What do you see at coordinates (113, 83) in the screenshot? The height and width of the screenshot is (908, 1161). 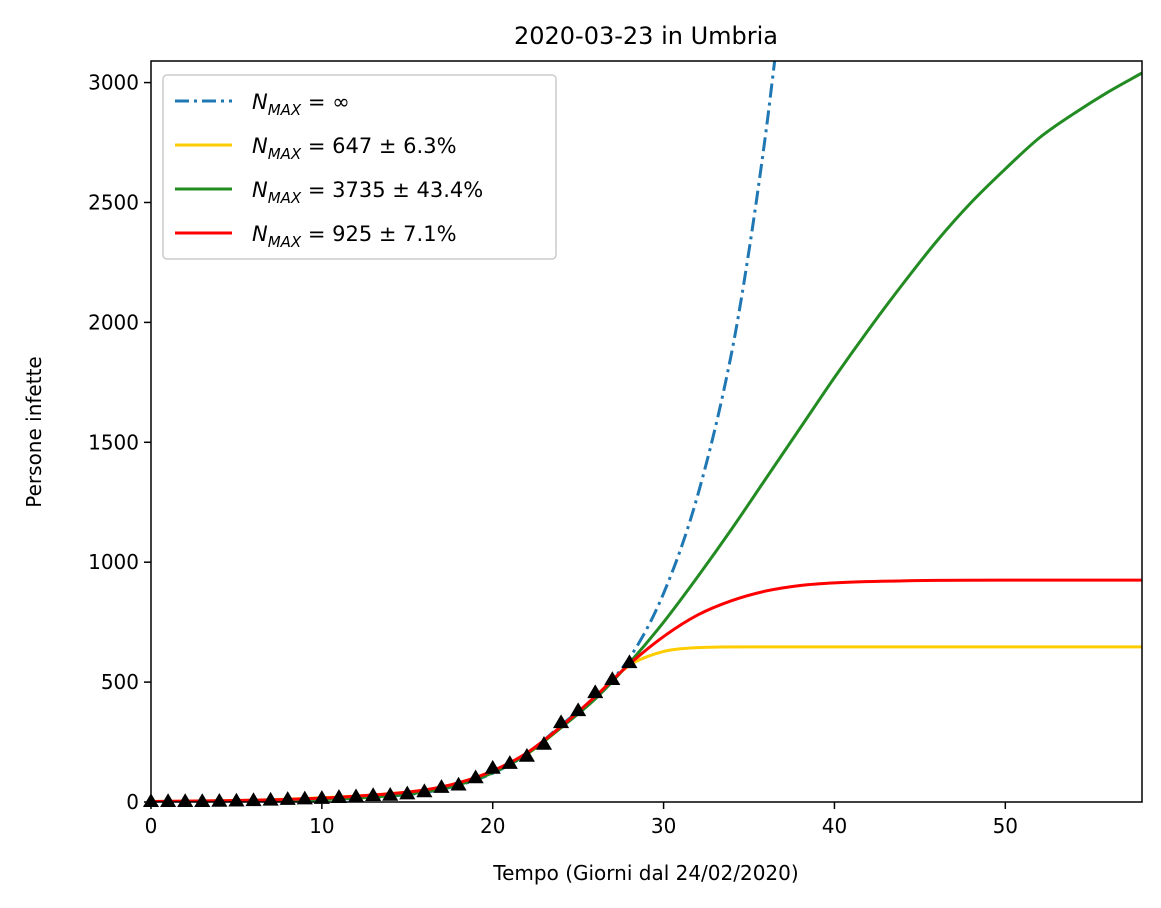 I see `y-tick-label: 3000` at bounding box center [113, 83].